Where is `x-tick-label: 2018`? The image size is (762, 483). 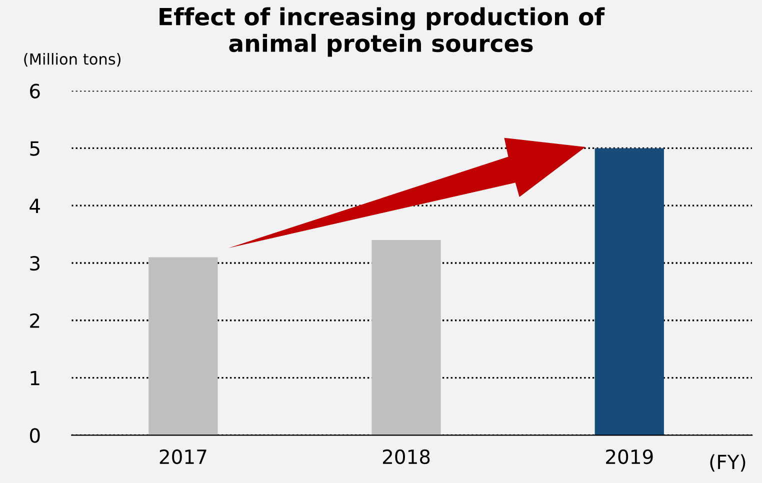 x-tick-label: 2018 is located at coordinates (406, 456).